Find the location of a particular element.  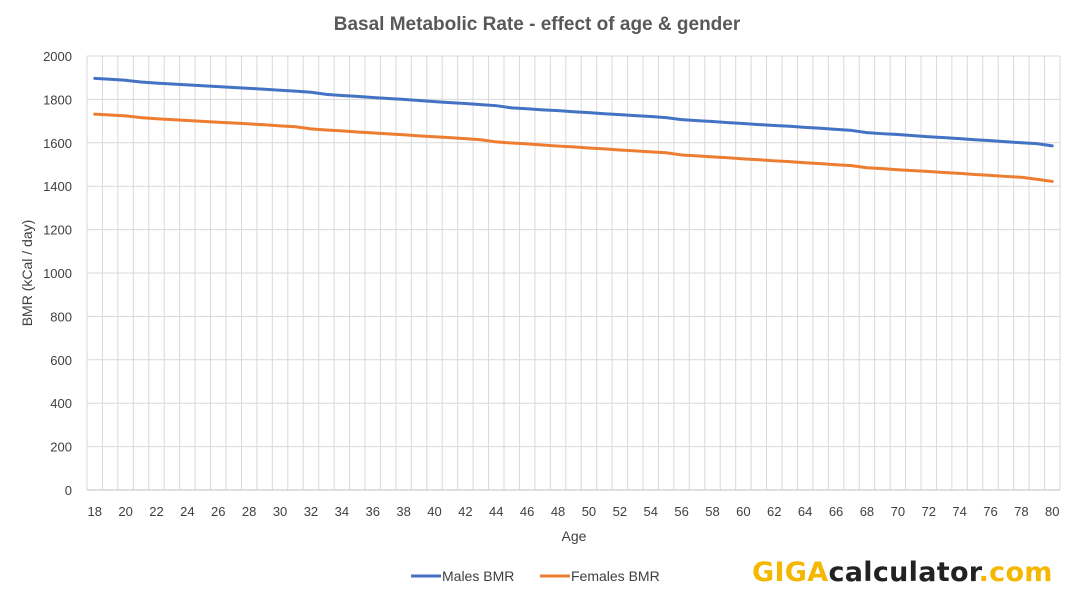

series-line-females is located at coordinates (573, 147).